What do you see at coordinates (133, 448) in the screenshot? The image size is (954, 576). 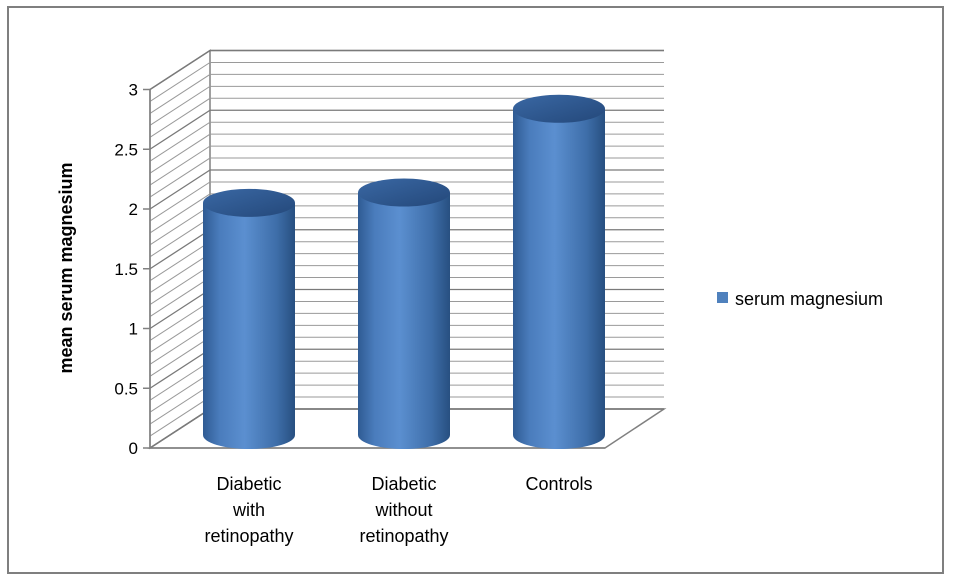 I see `y-tick-label: 0` at bounding box center [133, 448].